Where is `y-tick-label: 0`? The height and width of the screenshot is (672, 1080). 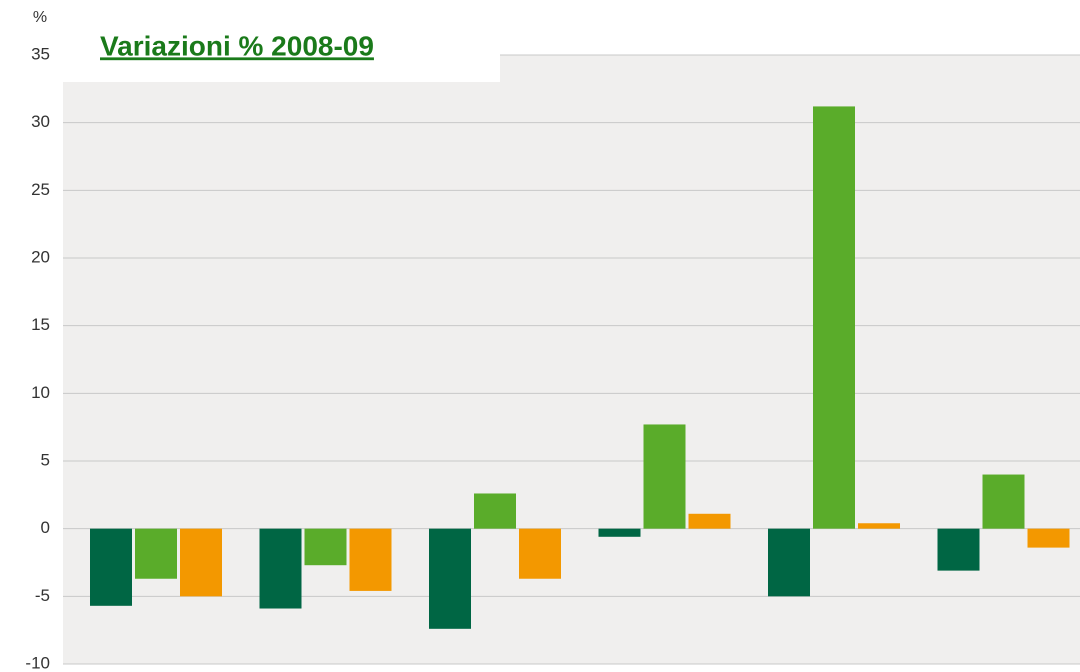
y-tick-label: 0 is located at coordinates (45, 527).